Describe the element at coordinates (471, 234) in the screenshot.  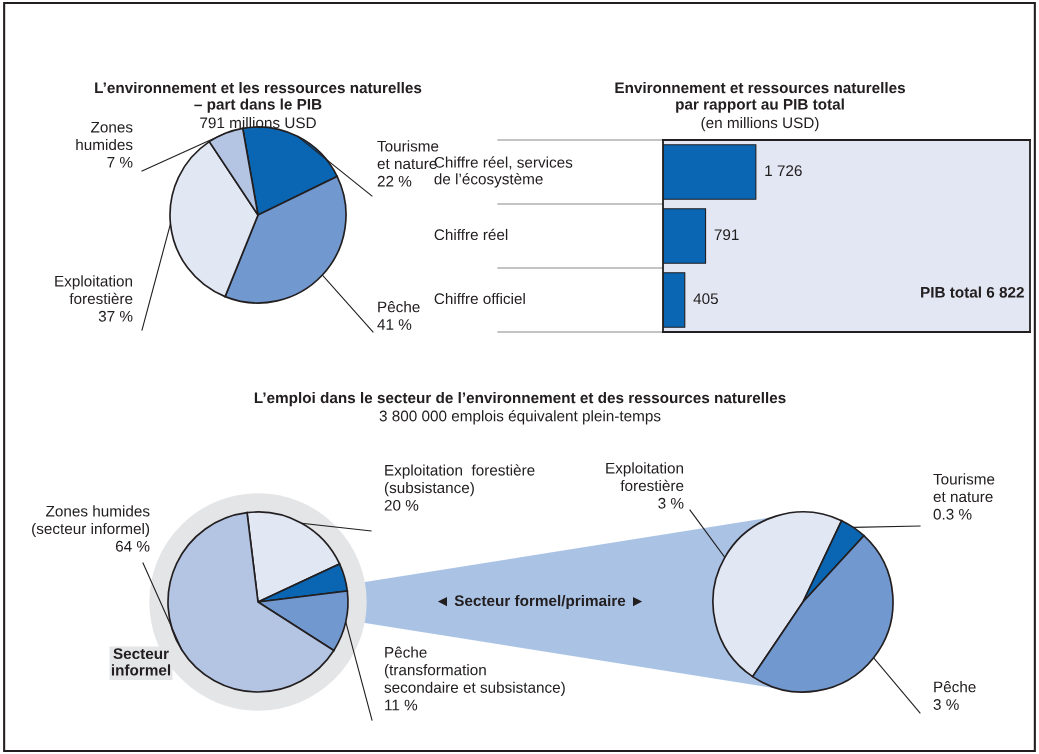
I see `y-tick-label: Chiffre réel` at that location.